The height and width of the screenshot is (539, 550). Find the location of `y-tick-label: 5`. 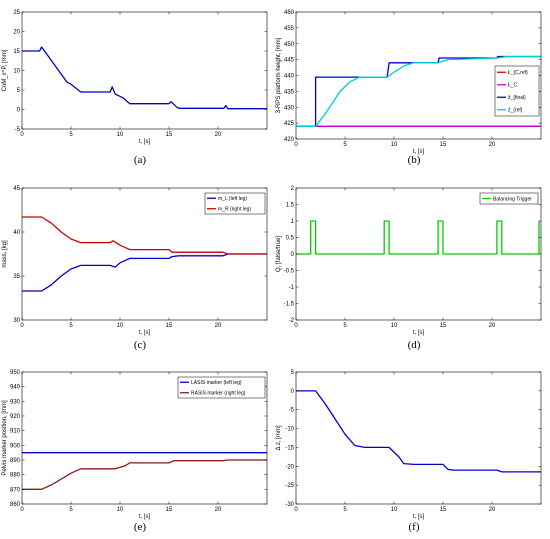

y-tick-label: 5 is located at coordinates (19, 91).